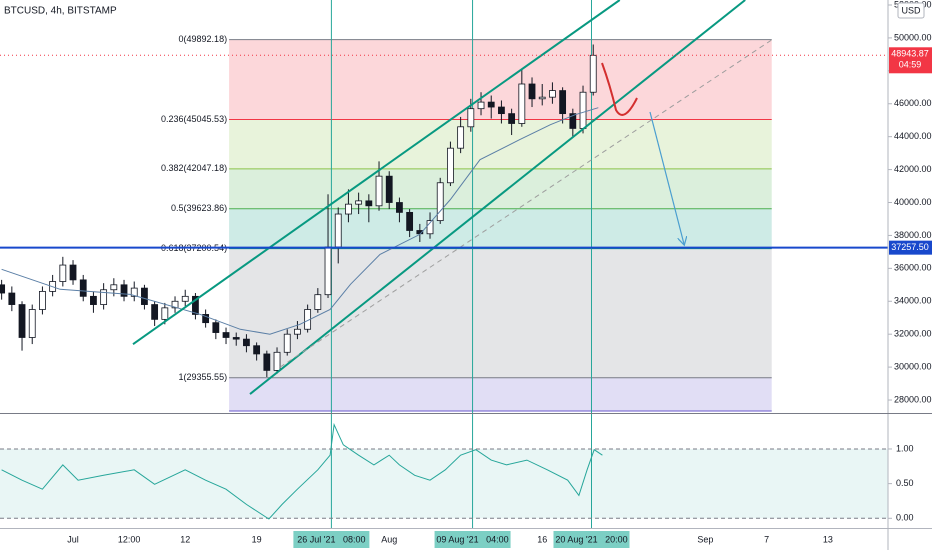 This screenshot has height=550, width=932. I want to click on price-axis-bg, so click(910, 275).